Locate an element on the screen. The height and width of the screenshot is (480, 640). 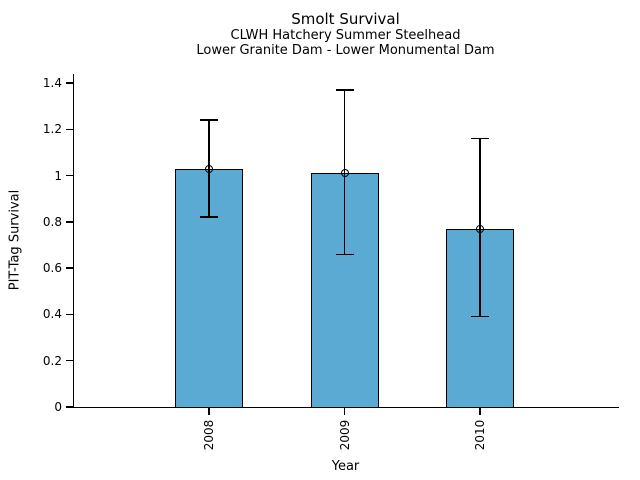
y-tick-label: 0.2 is located at coordinates (52, 360).